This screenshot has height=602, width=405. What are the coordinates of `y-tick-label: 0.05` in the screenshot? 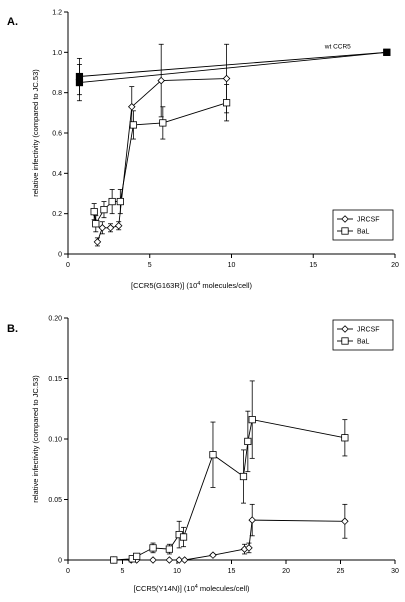 It's located at (55, 500).